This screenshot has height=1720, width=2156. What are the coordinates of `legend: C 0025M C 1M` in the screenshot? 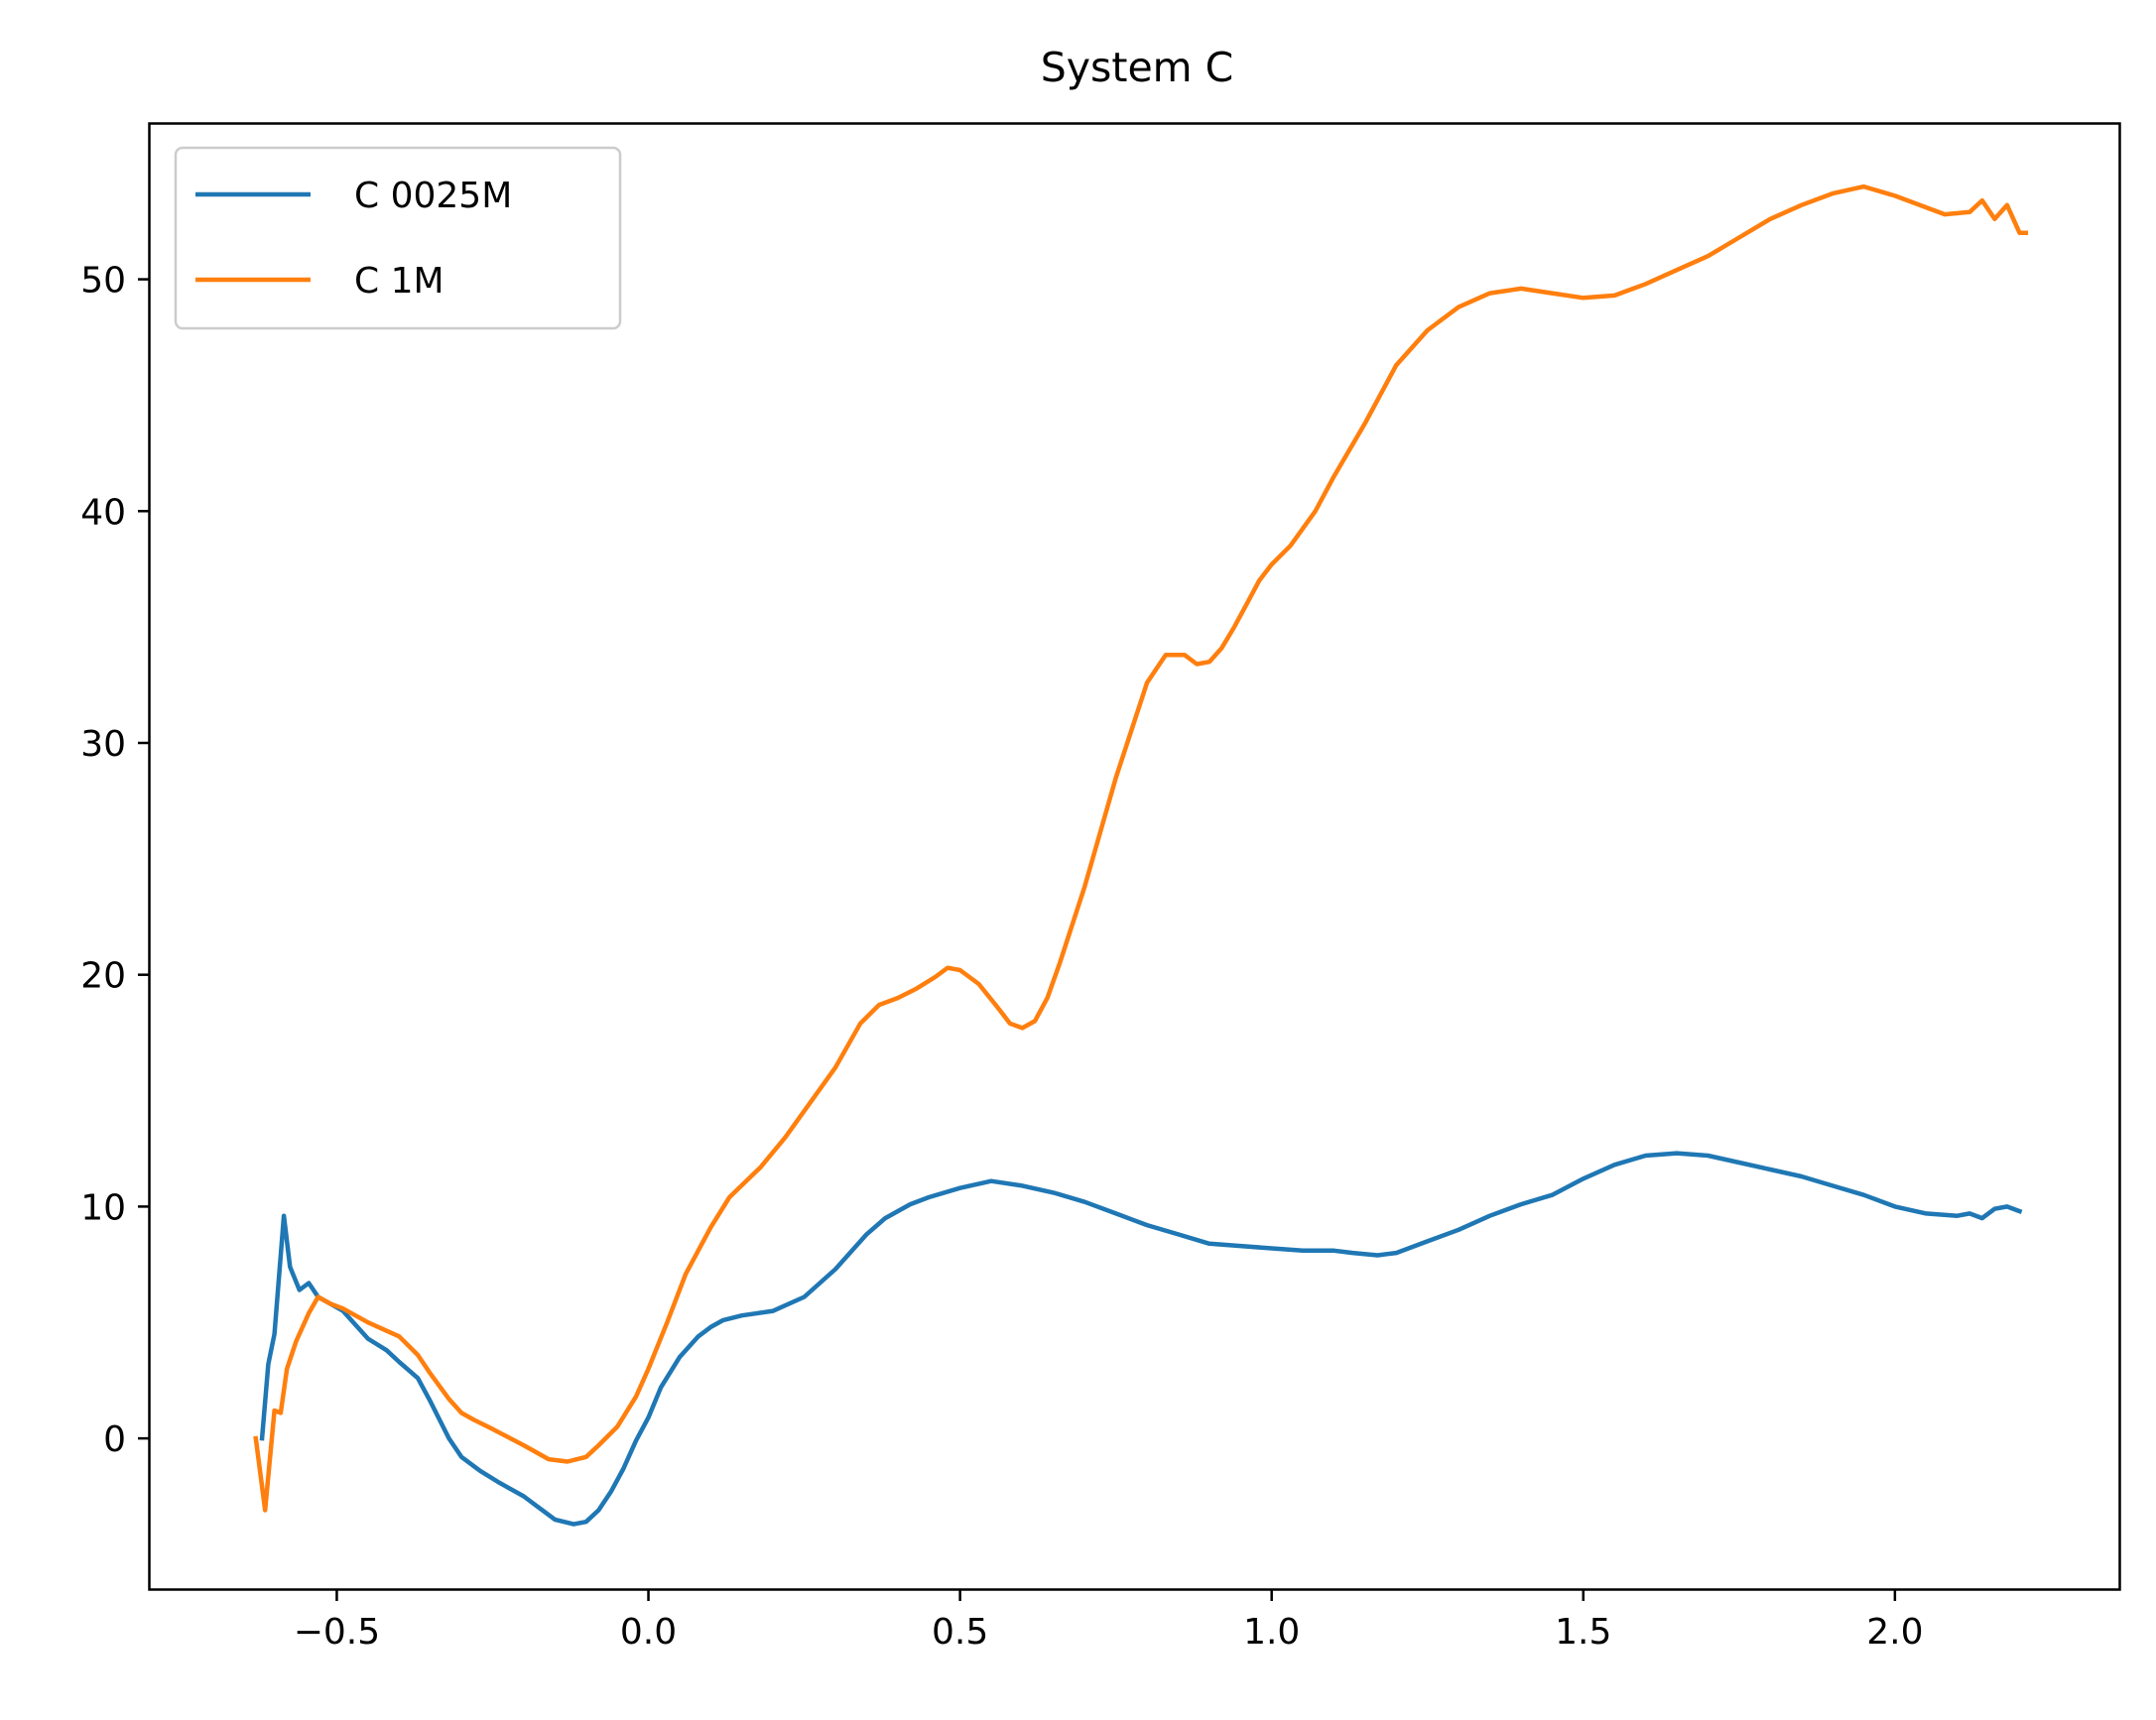 It's located at (398, 238).